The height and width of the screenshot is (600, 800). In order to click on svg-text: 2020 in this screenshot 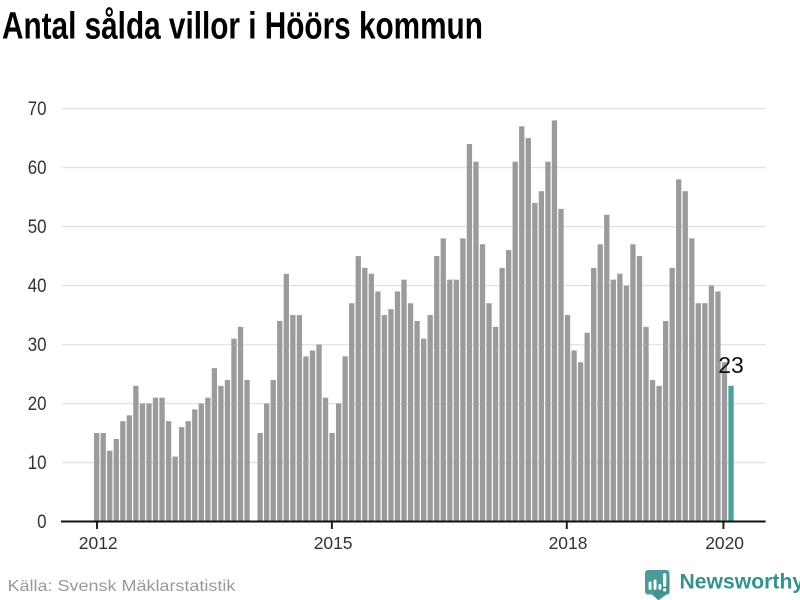, I will do `click(724, 543)`.